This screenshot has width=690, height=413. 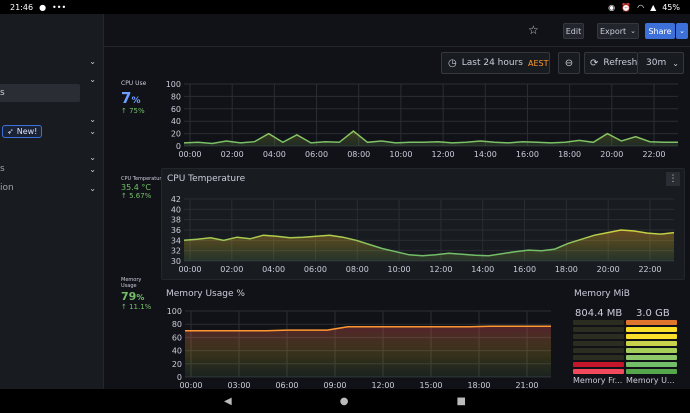 What do you see at coordinates (569, 63) in the screenshot?
I see `zoom-out-button: ⊖` at bounding box center [569, 63].